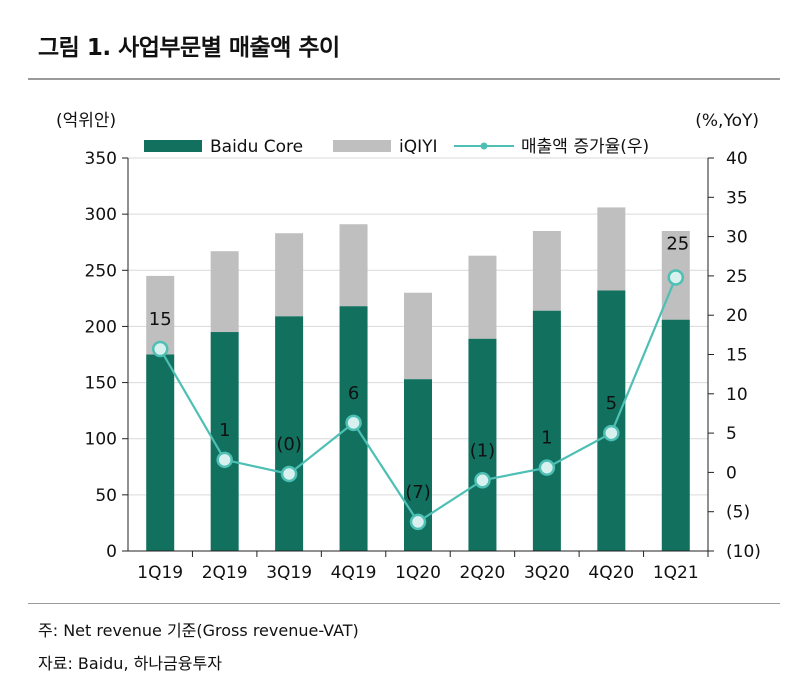  What do you see at coordinates (743, 552) in the screenshot?
I see `right-tick-label: (10)` at bounding box center [743, 552].